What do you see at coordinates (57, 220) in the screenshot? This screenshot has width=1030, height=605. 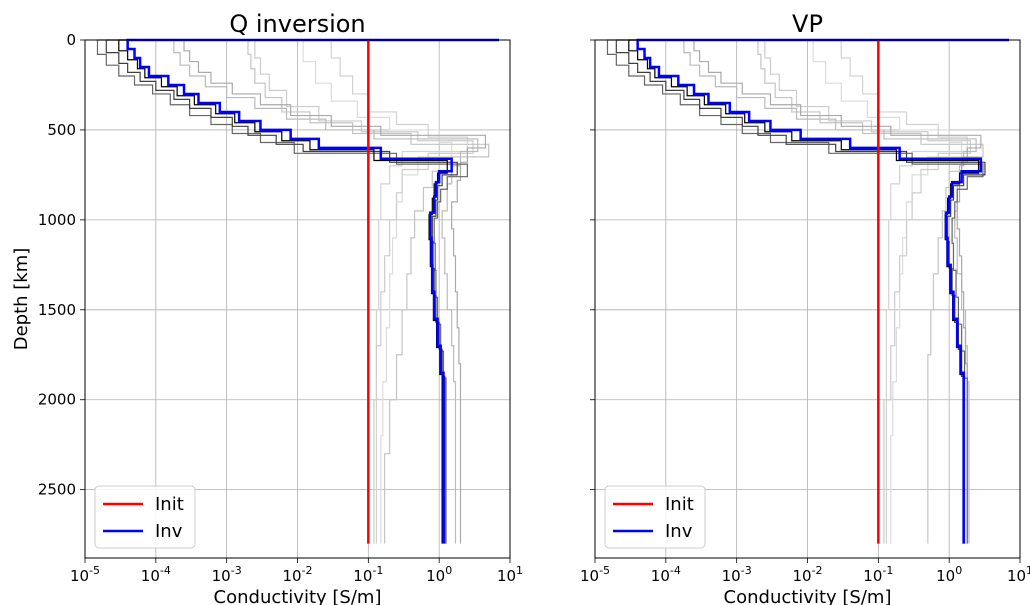 I see `y-tick-label: 1000` at bounding box center [57, 220].